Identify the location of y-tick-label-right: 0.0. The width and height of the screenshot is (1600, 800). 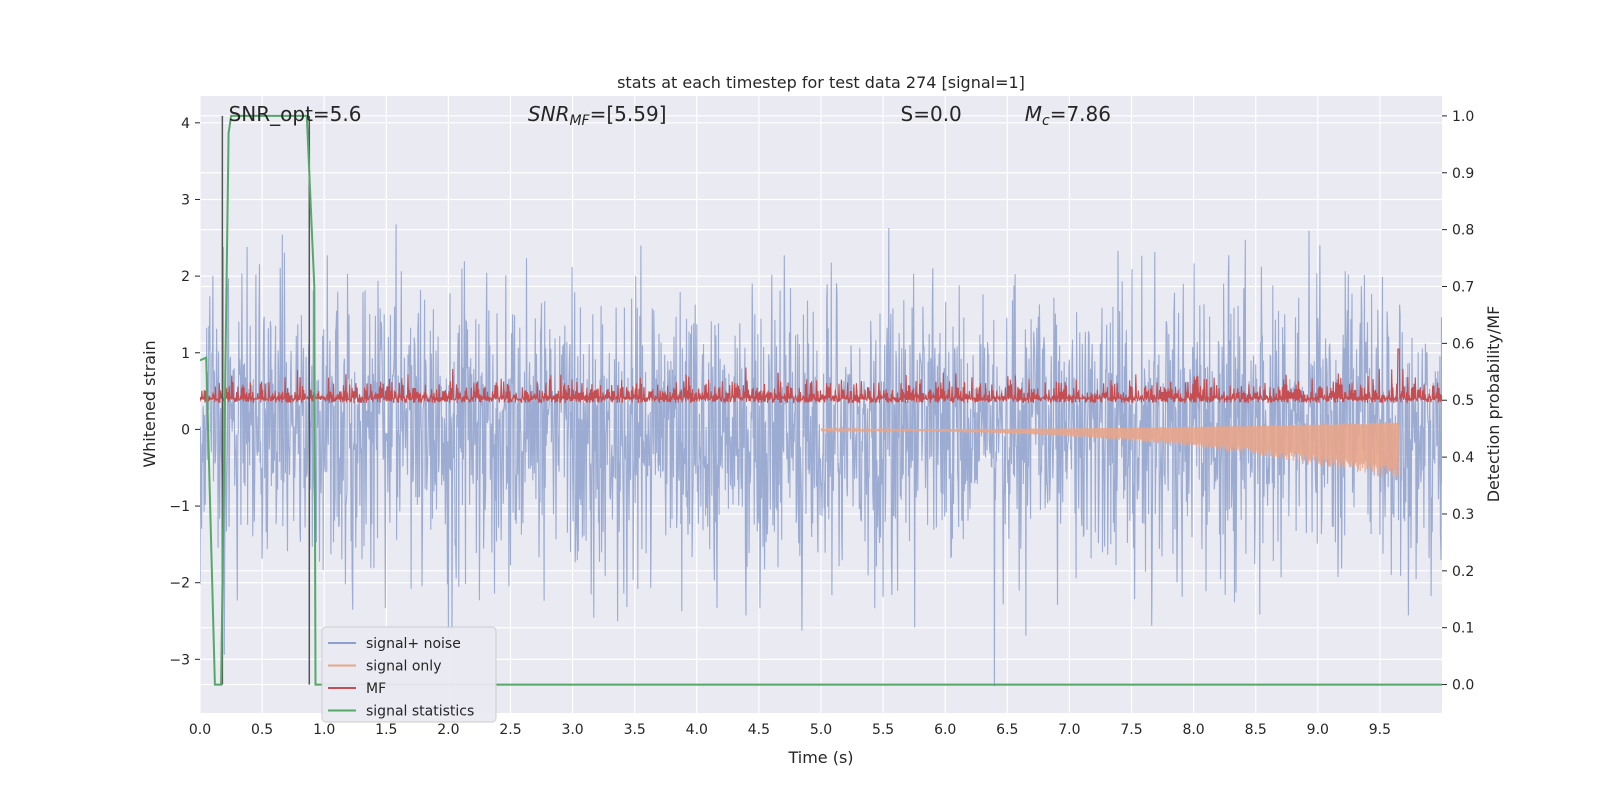
(1463, 686).